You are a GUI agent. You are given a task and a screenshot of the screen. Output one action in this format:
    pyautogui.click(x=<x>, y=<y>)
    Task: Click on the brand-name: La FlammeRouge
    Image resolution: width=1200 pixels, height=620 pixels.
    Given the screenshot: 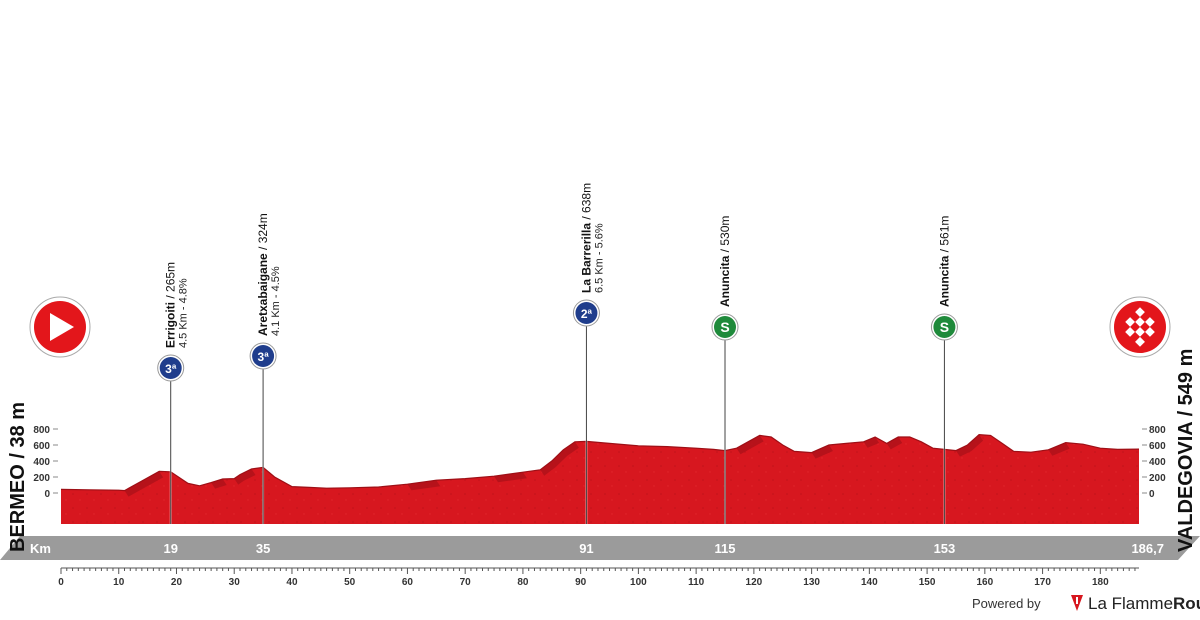 What is the action you would take?
    pyautogui.click(x=1135, y=604)
    